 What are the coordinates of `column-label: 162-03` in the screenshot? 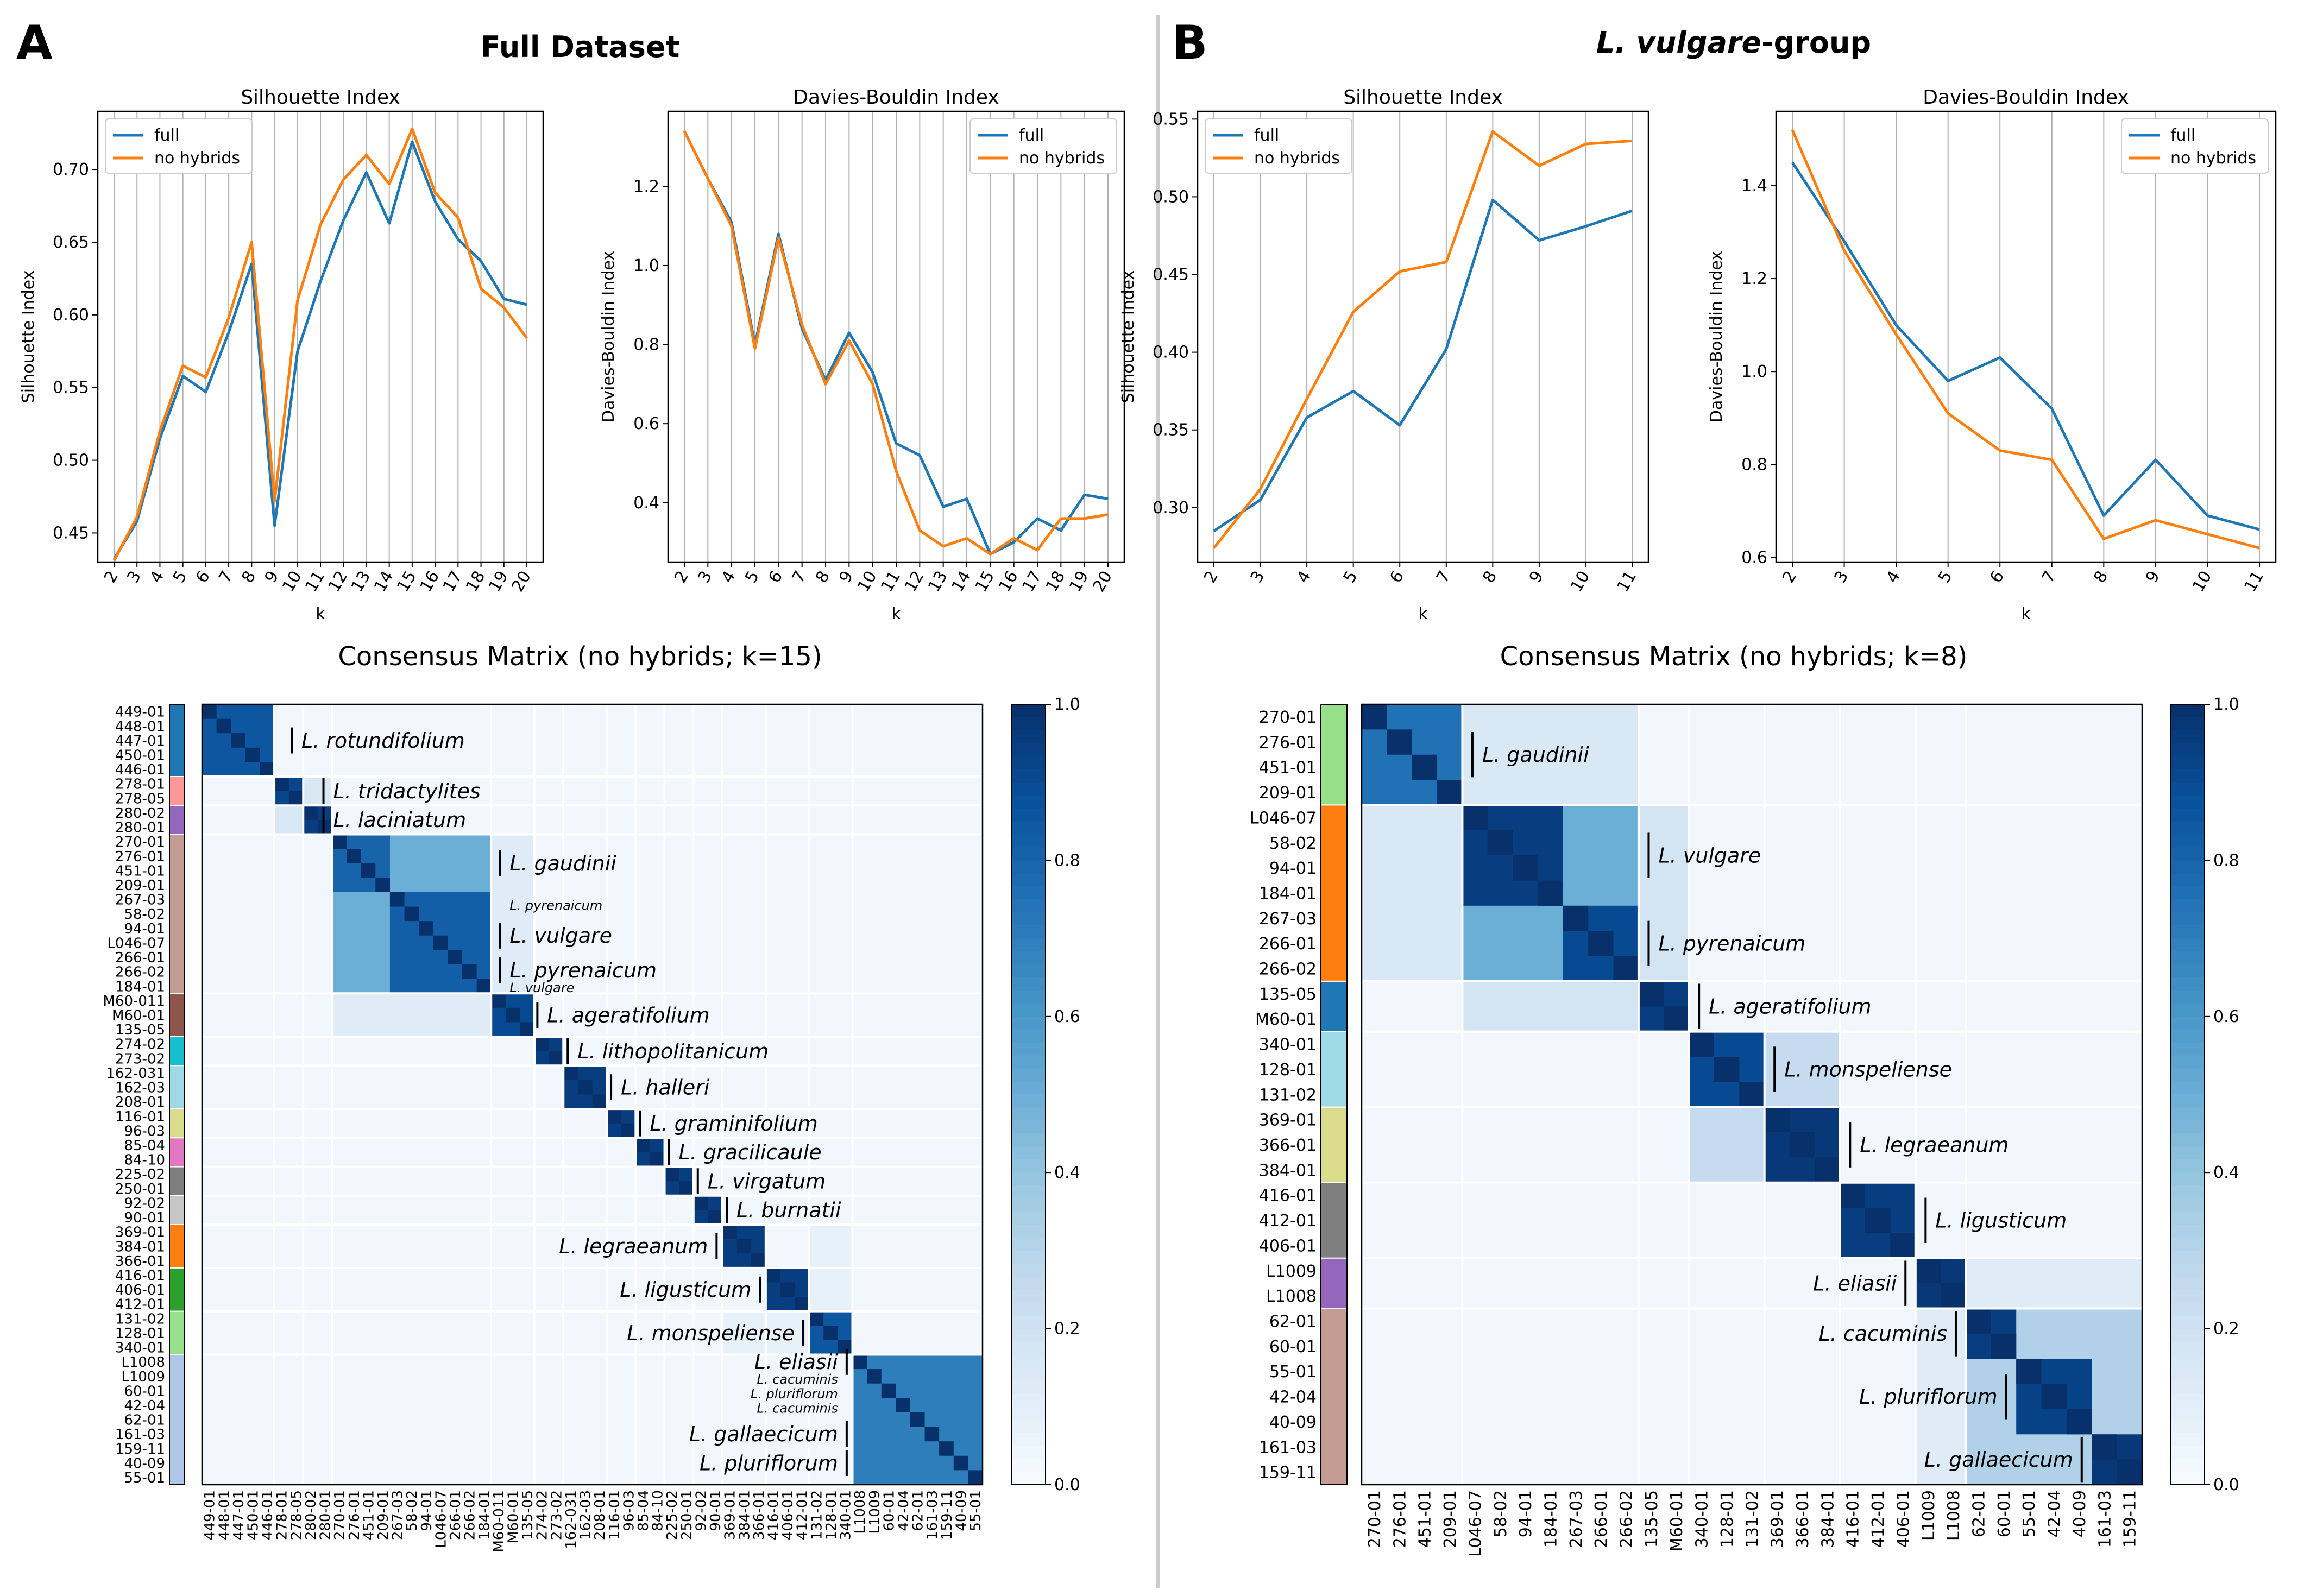 It's located at (586, 1515).